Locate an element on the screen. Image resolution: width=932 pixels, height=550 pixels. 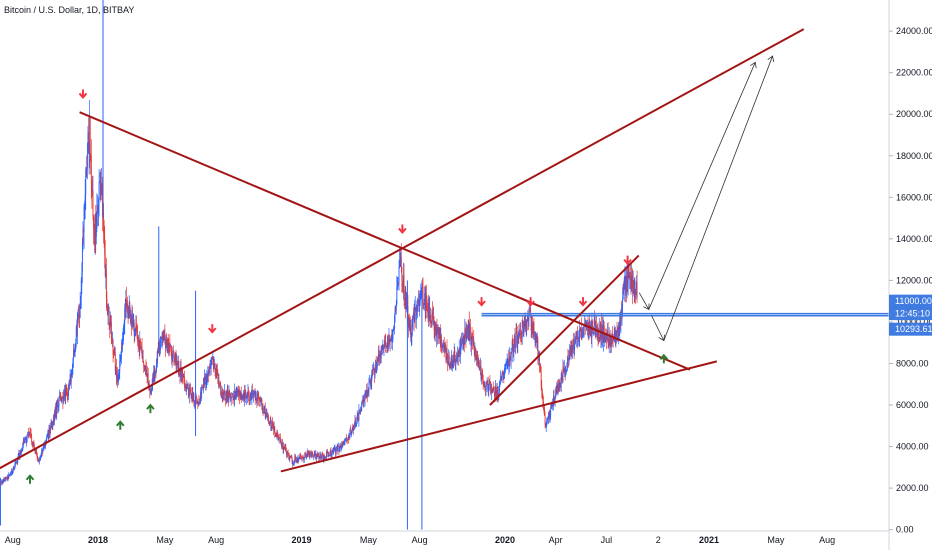
projection-arrowhead is located at coordinates (771, 59).